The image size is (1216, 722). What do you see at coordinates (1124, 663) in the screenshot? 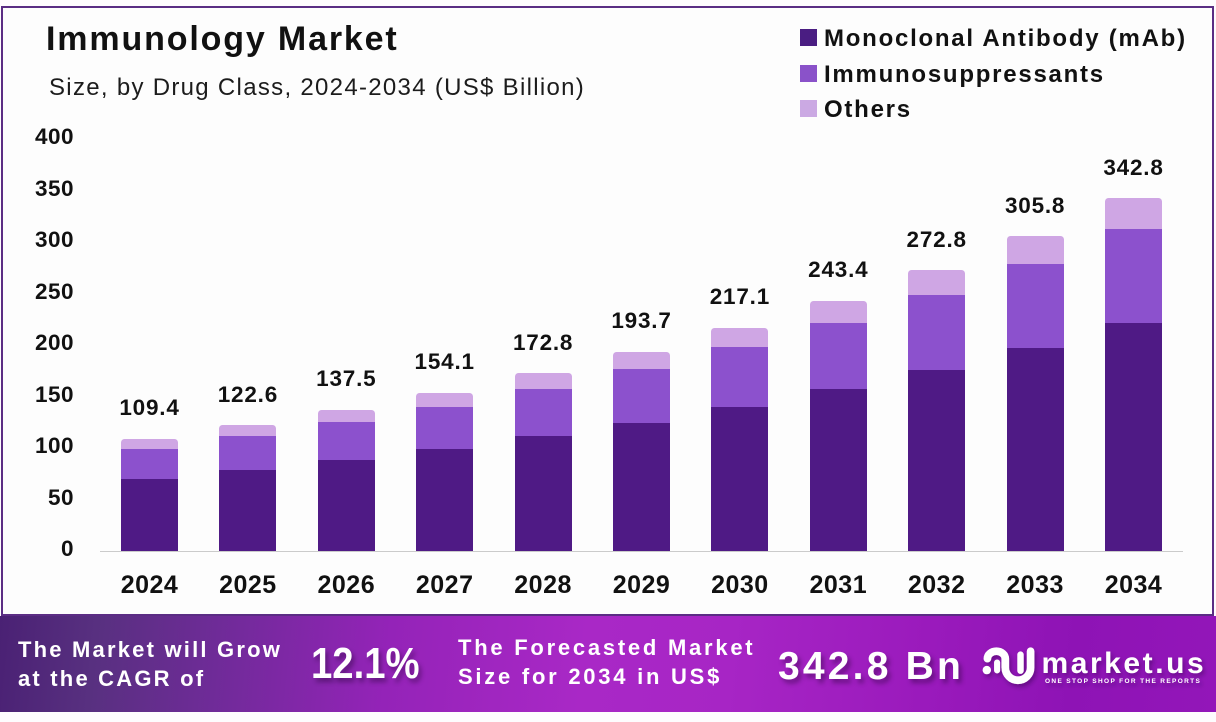
I see `svg-text: market.us` at bounding box center [1124, 663].